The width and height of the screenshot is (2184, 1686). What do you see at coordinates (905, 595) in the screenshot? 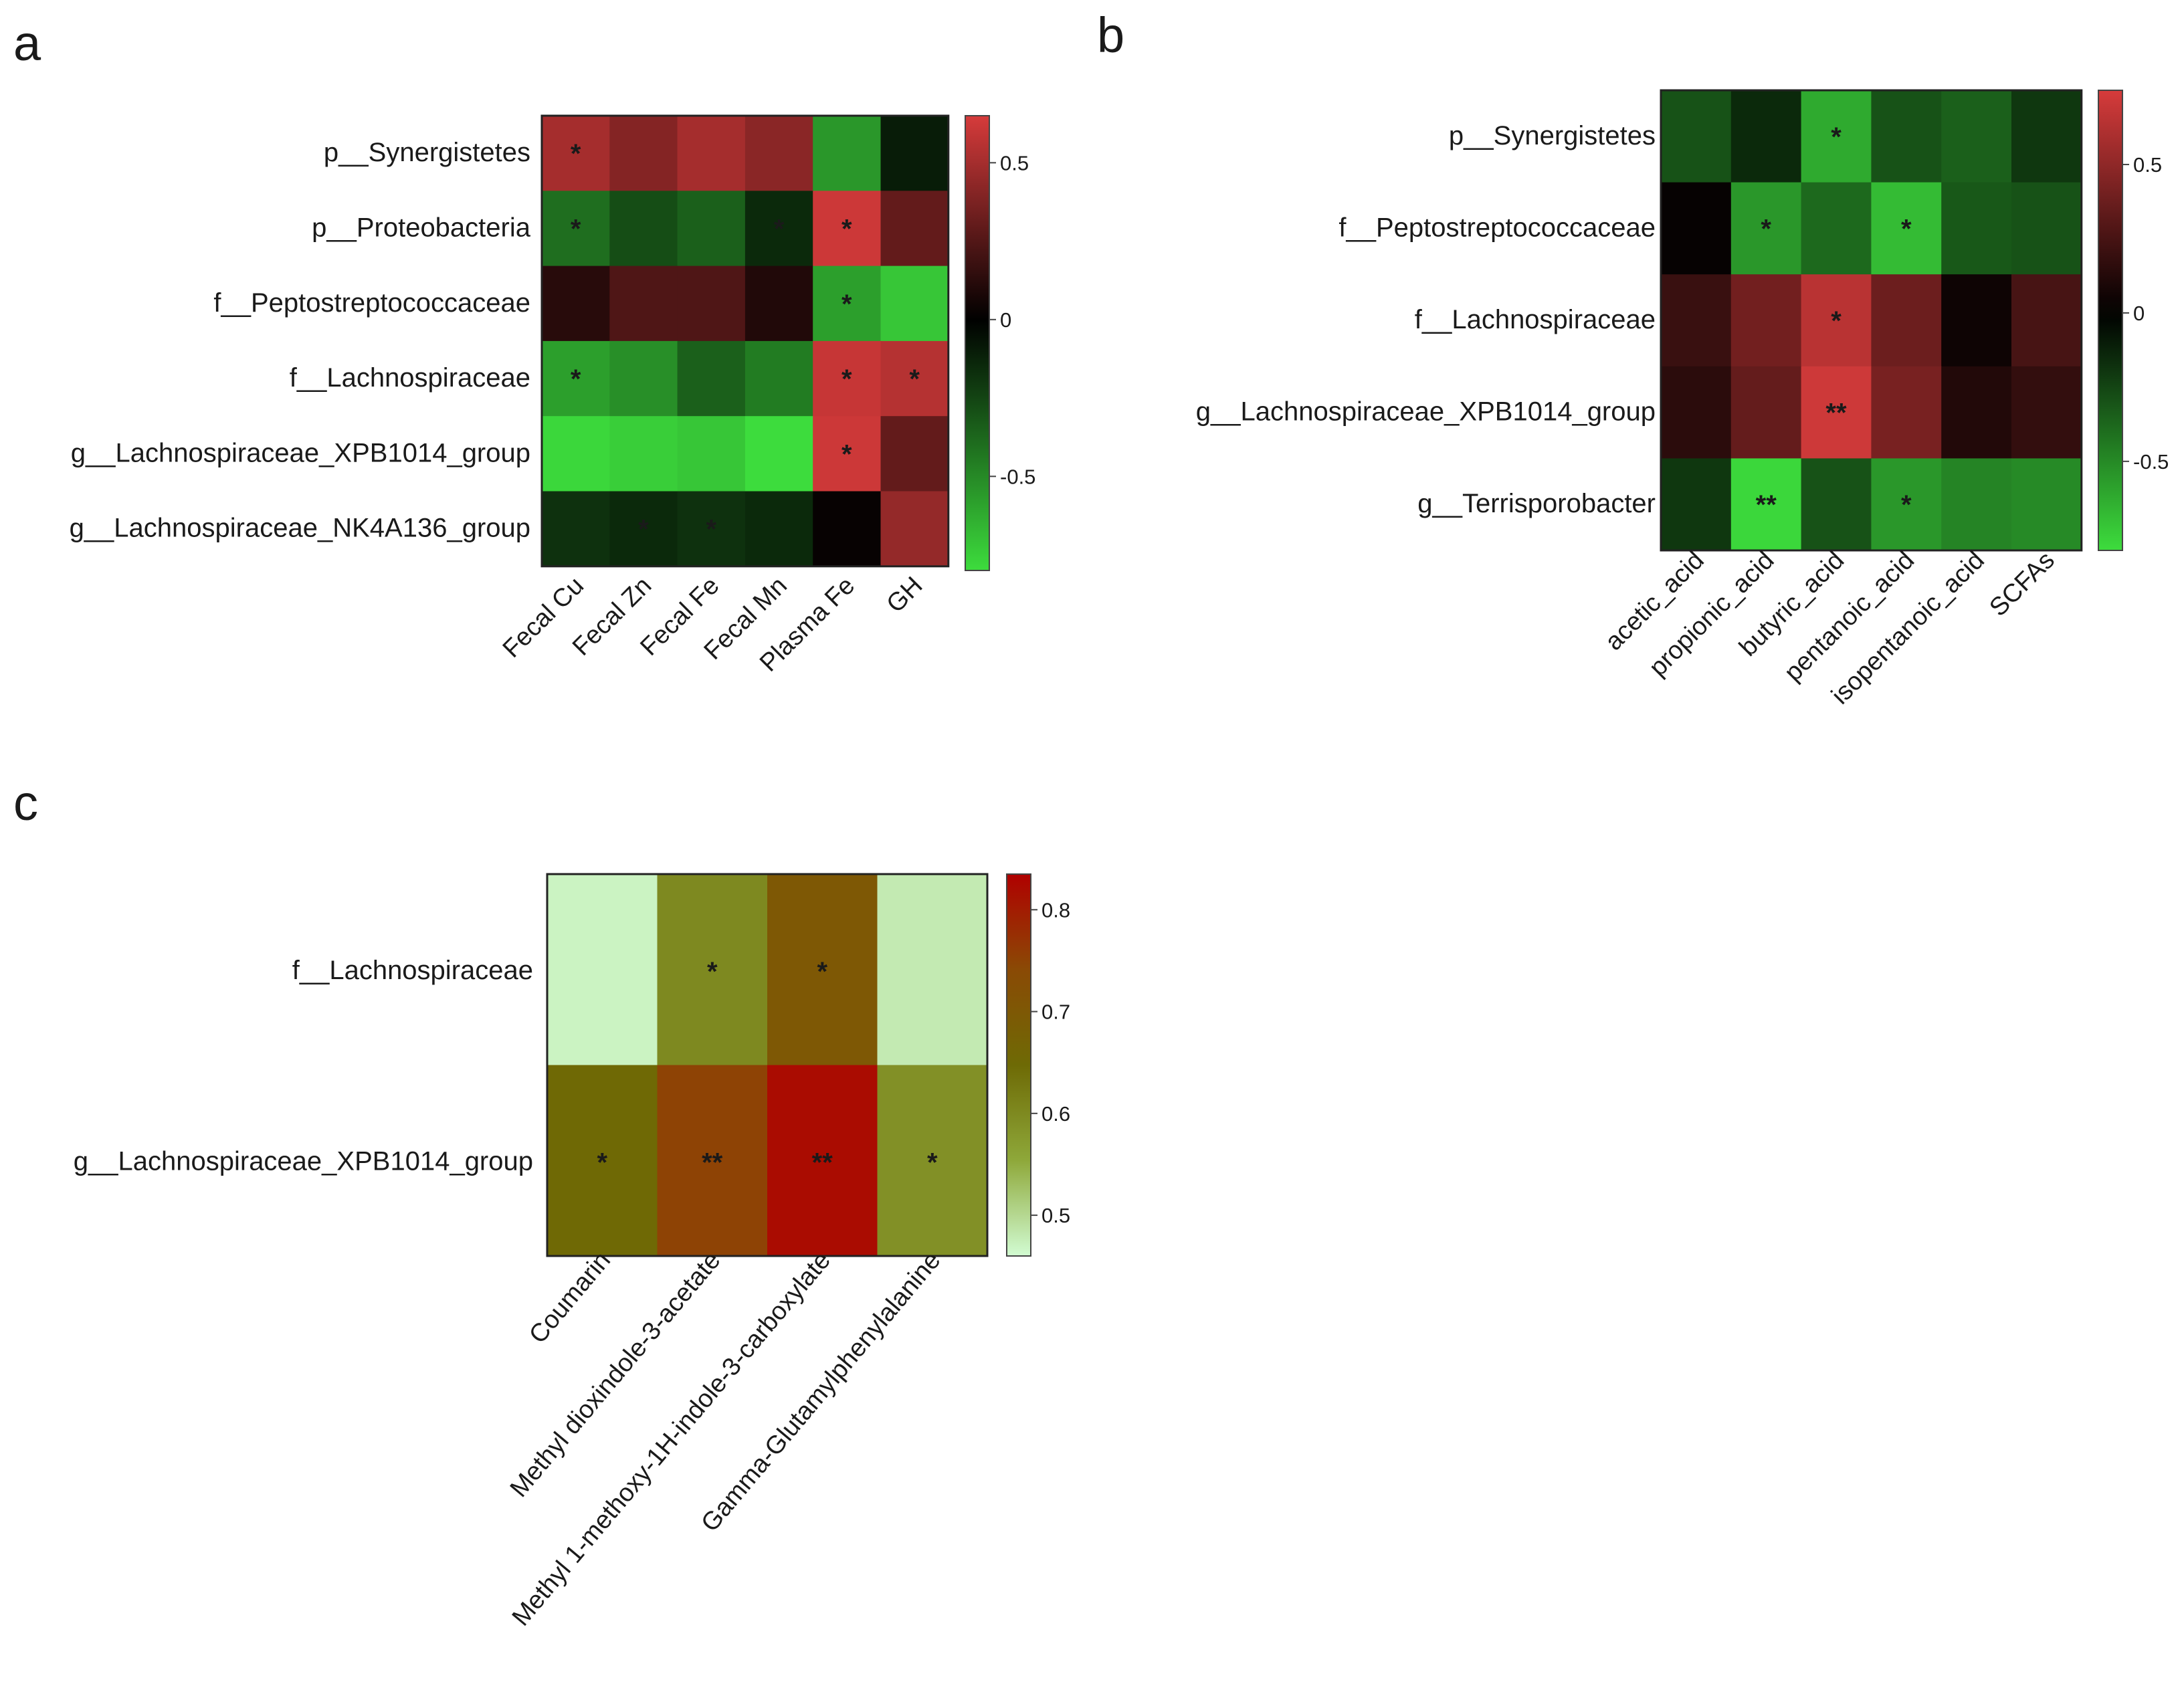
I see `panel-a-column-label: GH` at bounding box center [905, 595].